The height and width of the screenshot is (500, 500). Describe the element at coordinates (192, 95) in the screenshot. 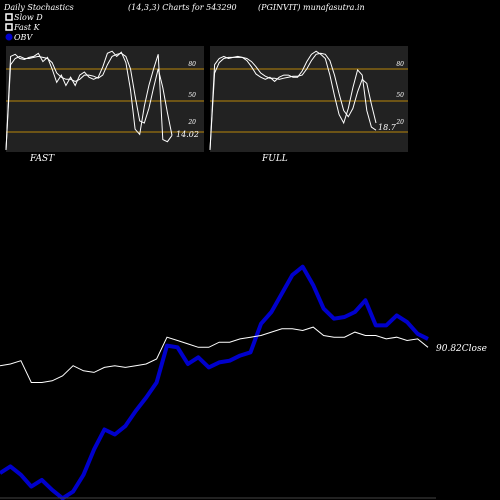

I see `fast-tick-50: 50` at that location.